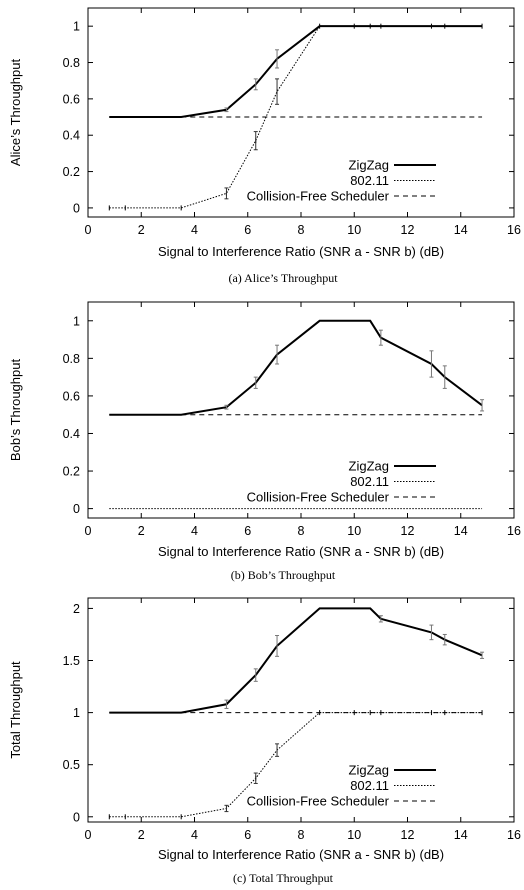  I want to click on y-axis-label: Total Throughput, so click(15, 710).